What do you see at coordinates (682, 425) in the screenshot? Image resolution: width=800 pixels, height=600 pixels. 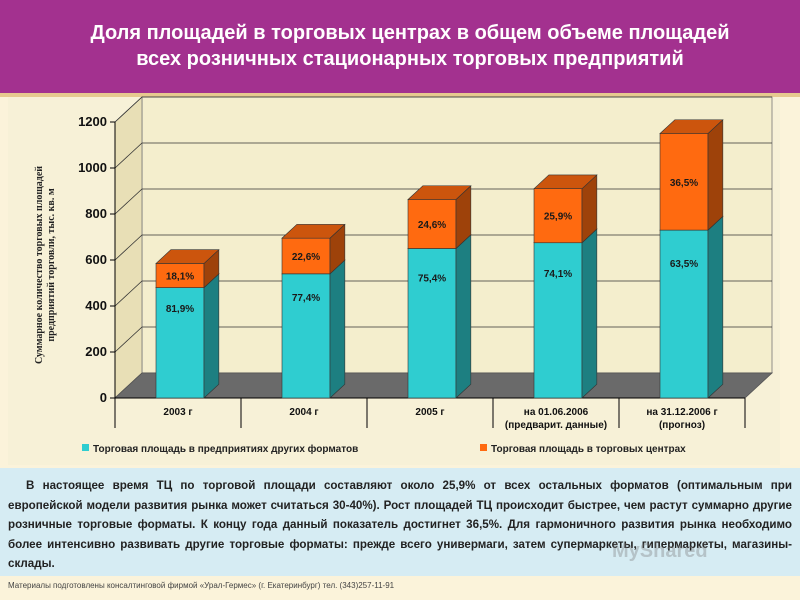 I see `x-tick-sublabel: (прогноз)` at bounding box center [682, 425].